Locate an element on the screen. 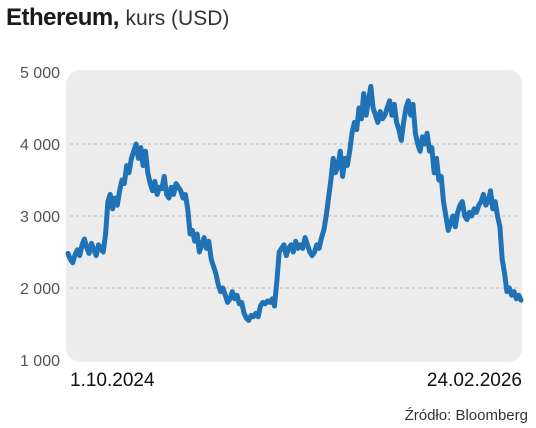 This screenshot has width=536, height=428. y-tick-label: 1 000 is located at coordinates (40, 361).